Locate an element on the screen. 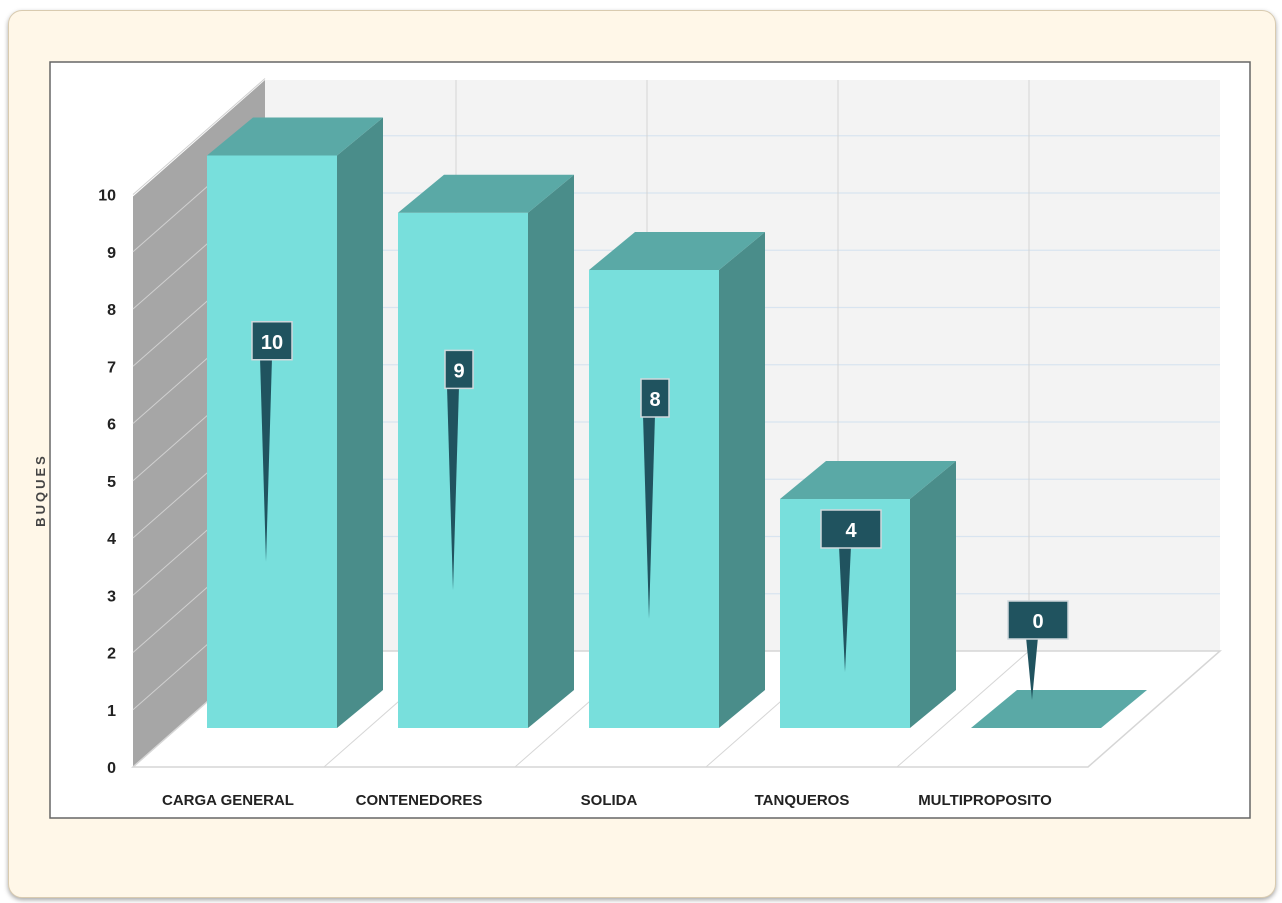 Image resolution: width=1282 pixels, height=903 pixels. y-axis-ticks: 0 1 2 3 4 5 6 7 8 9 10 is located at coordinates (107, 483).